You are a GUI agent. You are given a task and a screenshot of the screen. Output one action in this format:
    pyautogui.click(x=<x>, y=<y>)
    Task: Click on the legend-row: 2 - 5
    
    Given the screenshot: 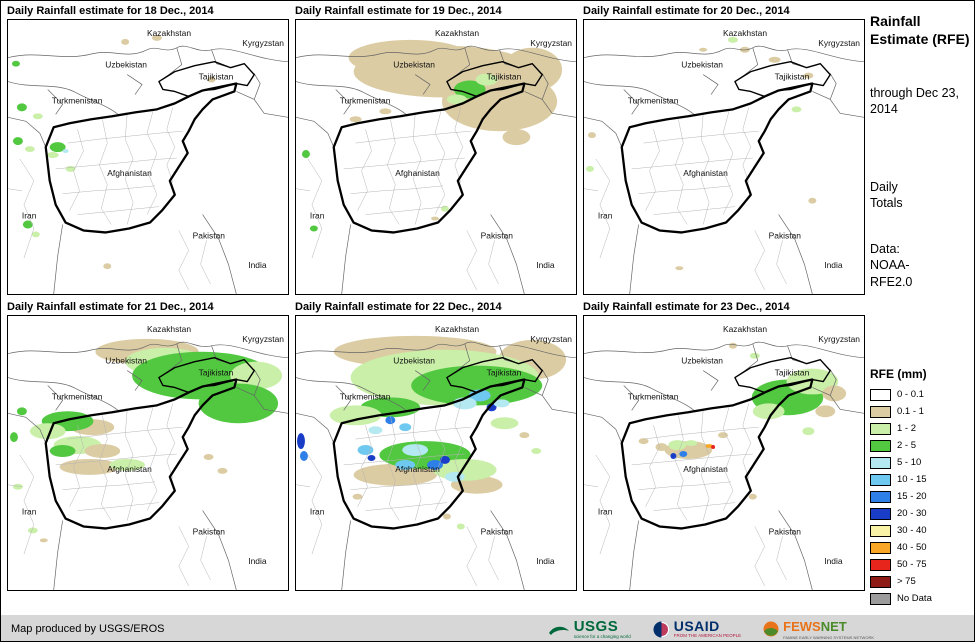 What is the action you would take?
    pyautogui.click(x=901, y=445)
    